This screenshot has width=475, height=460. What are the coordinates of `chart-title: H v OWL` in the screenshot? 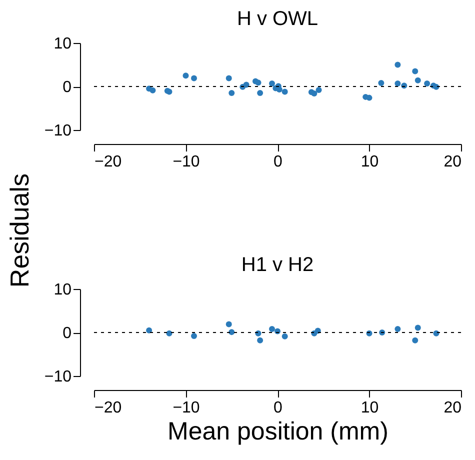 It's located at (277, 19).